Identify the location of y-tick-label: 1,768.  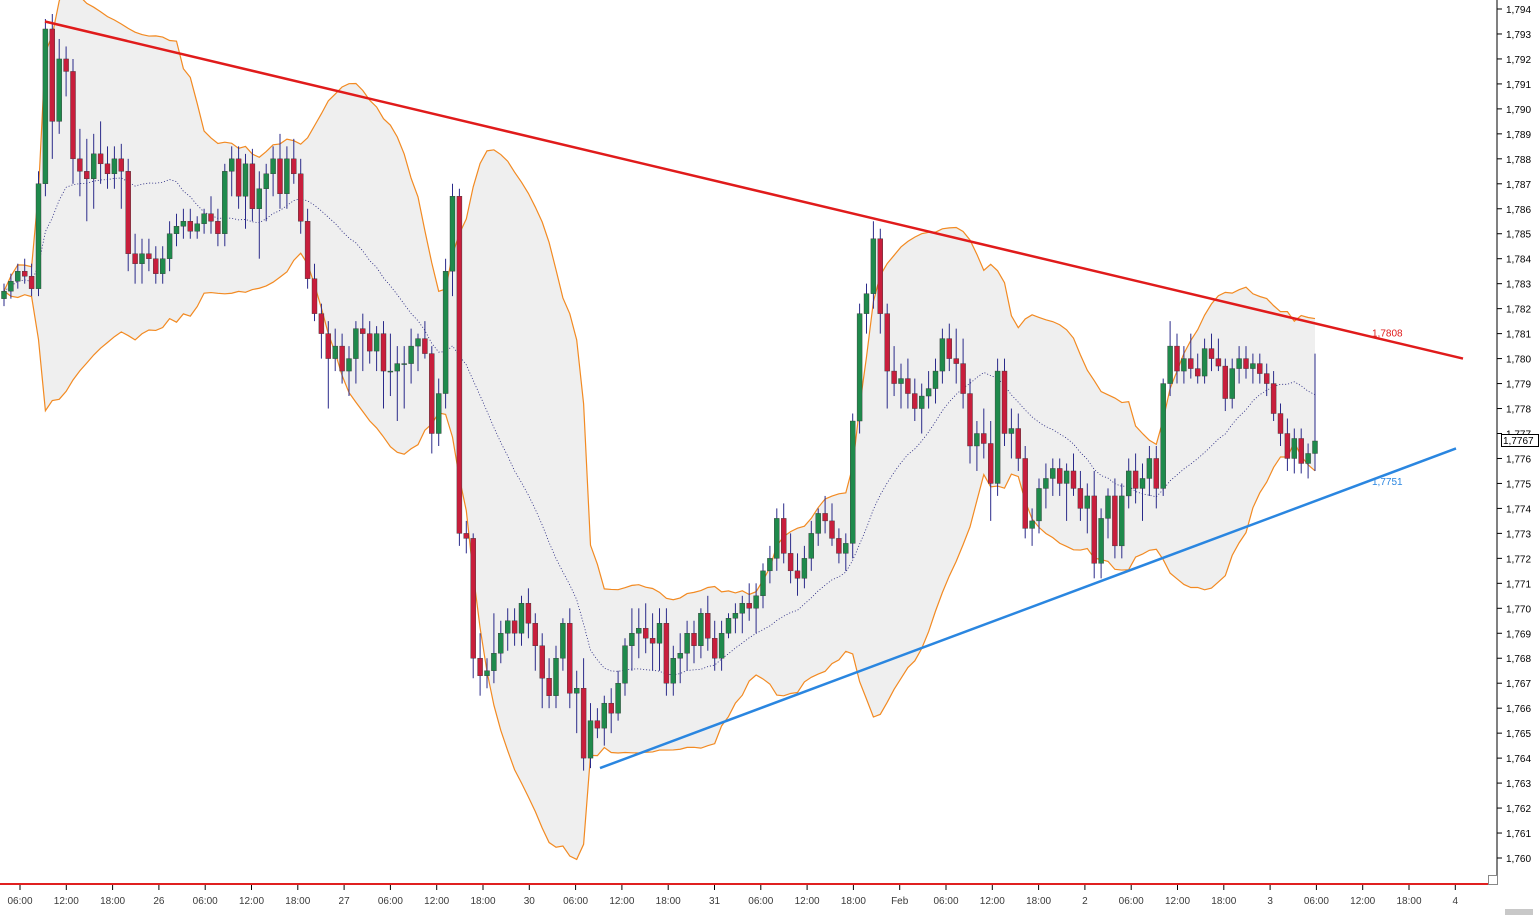
(1518, 659).